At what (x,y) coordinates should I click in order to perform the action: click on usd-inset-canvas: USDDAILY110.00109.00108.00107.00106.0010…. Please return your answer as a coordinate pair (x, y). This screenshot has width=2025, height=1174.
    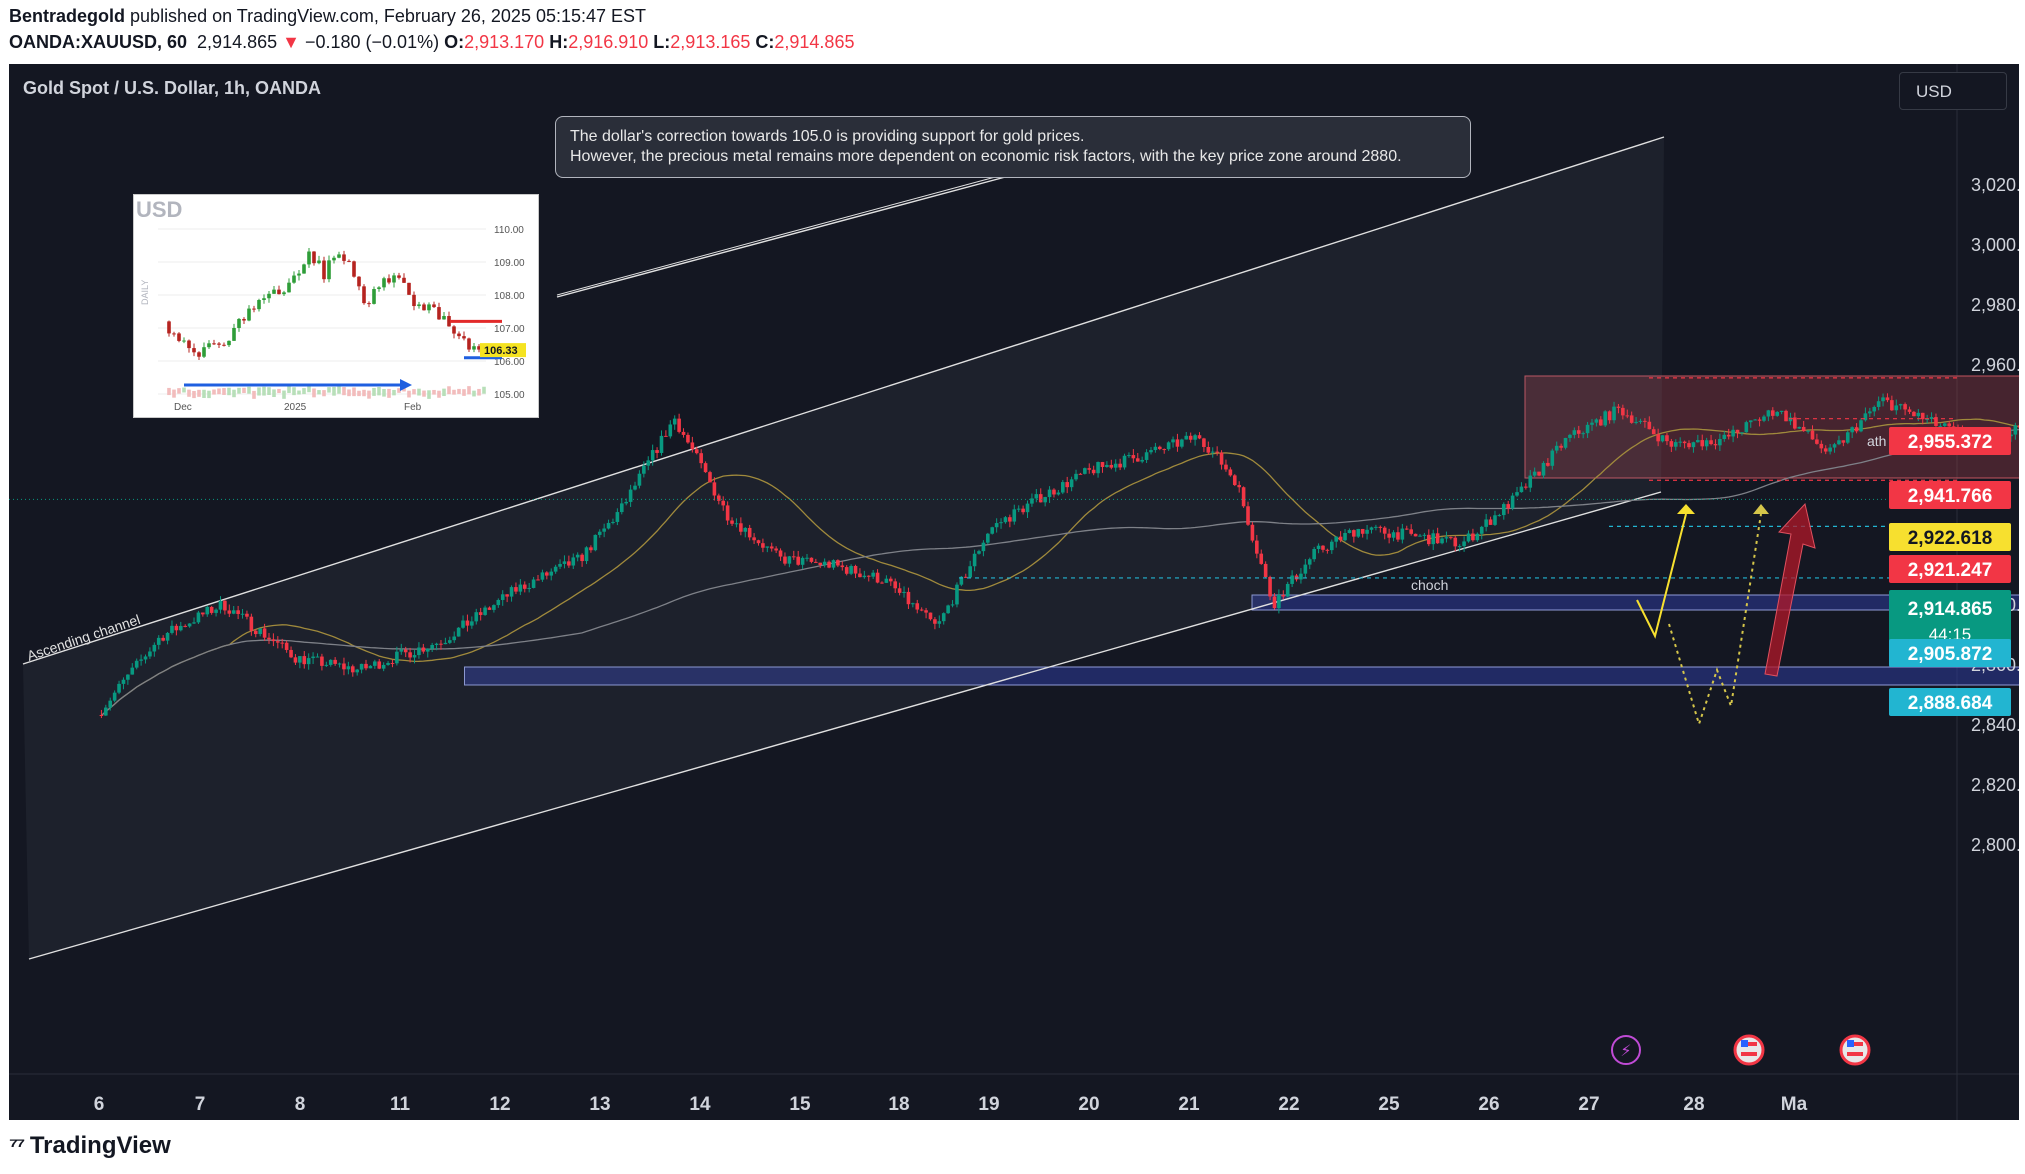
    Looking at the image, I should click on (331, 305).